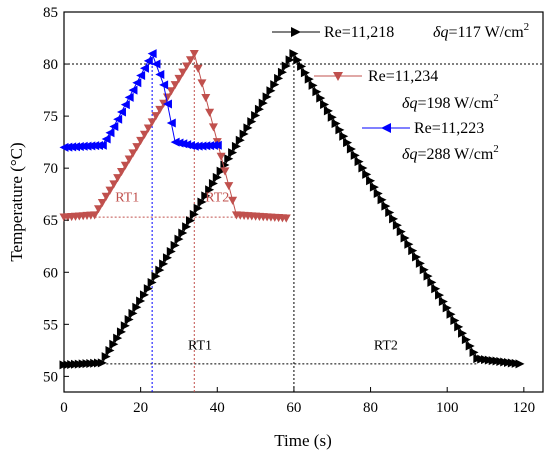 The height and width of the screenshot is (457, 550). I want to click on y-axis-label: Temperature (°C), so click(16, 201).